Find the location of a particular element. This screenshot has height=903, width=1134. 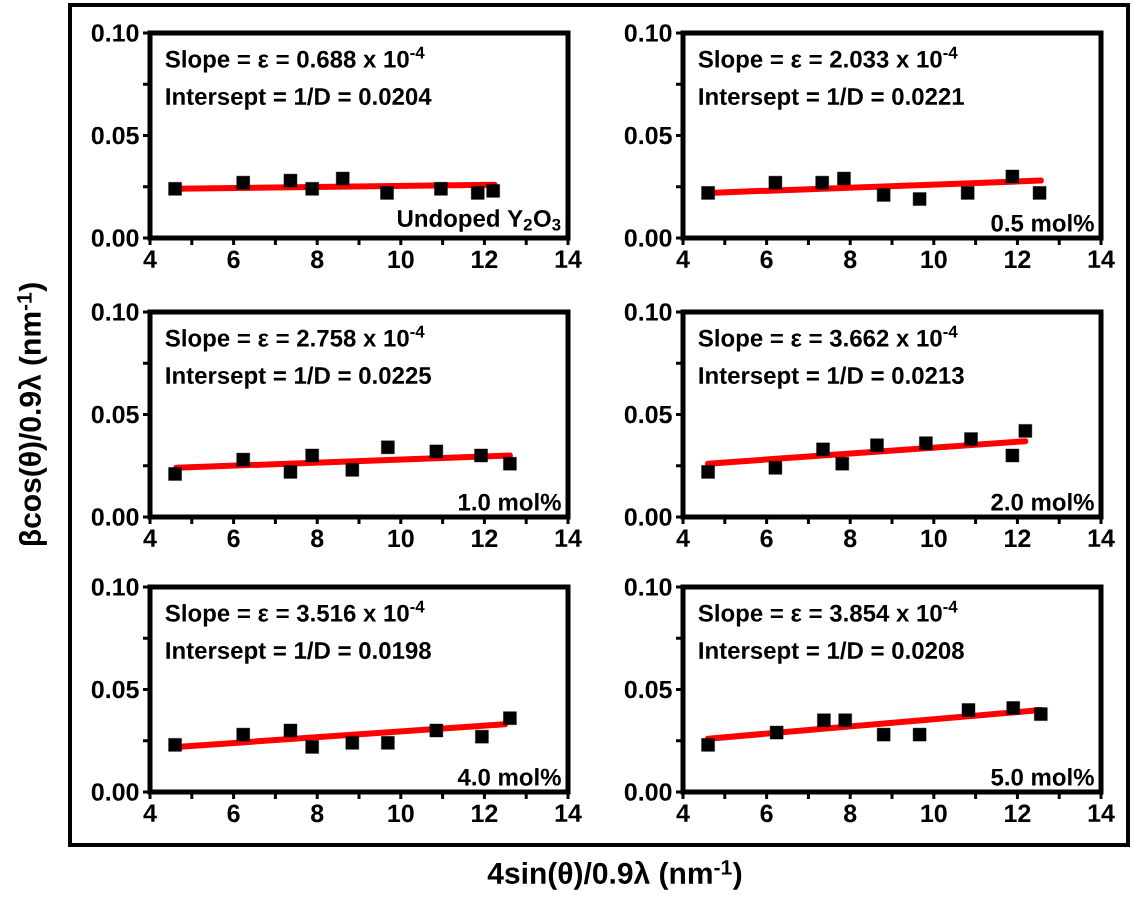

annotation: Slope = ε = 2.758 x 10$^{-4}$ is located at coordinates (295, 338).